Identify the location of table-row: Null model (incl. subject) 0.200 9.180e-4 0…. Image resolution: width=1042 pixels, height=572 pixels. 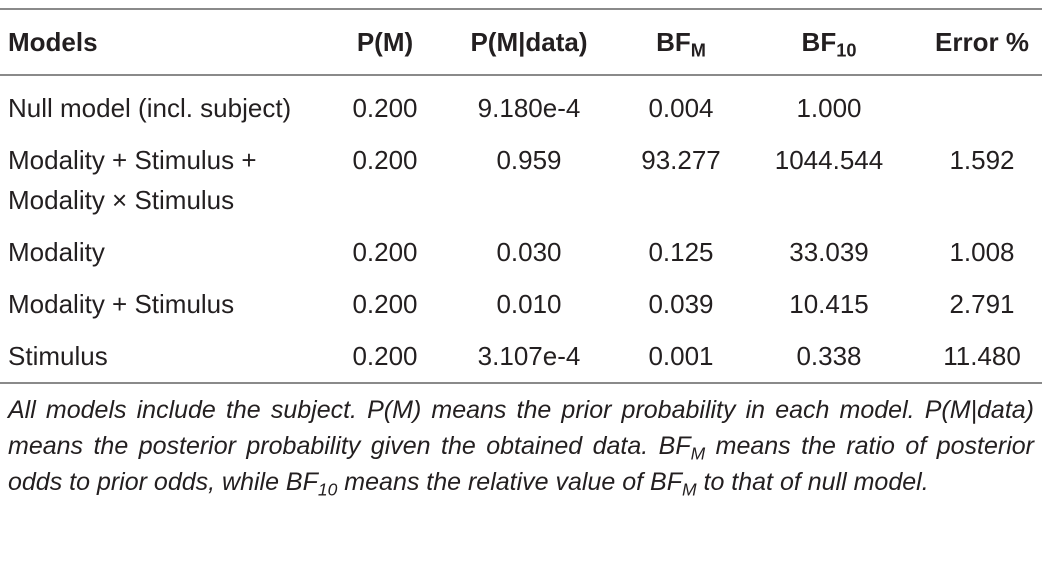
(521, 104).